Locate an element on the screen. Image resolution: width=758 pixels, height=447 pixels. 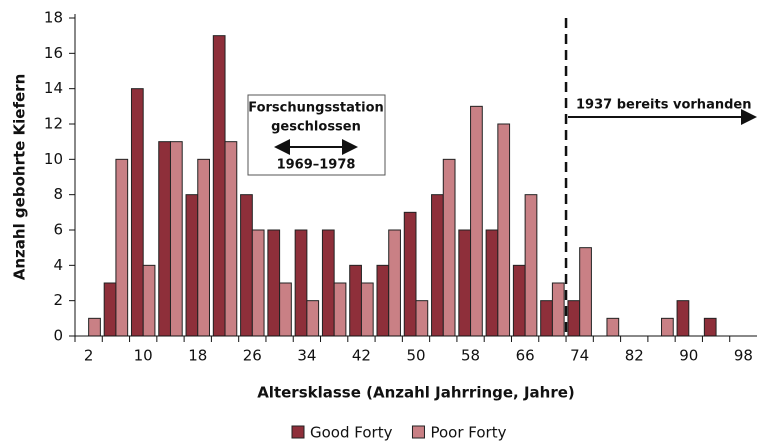
x-tick-label: 82 is located at coordinates (634, 356).